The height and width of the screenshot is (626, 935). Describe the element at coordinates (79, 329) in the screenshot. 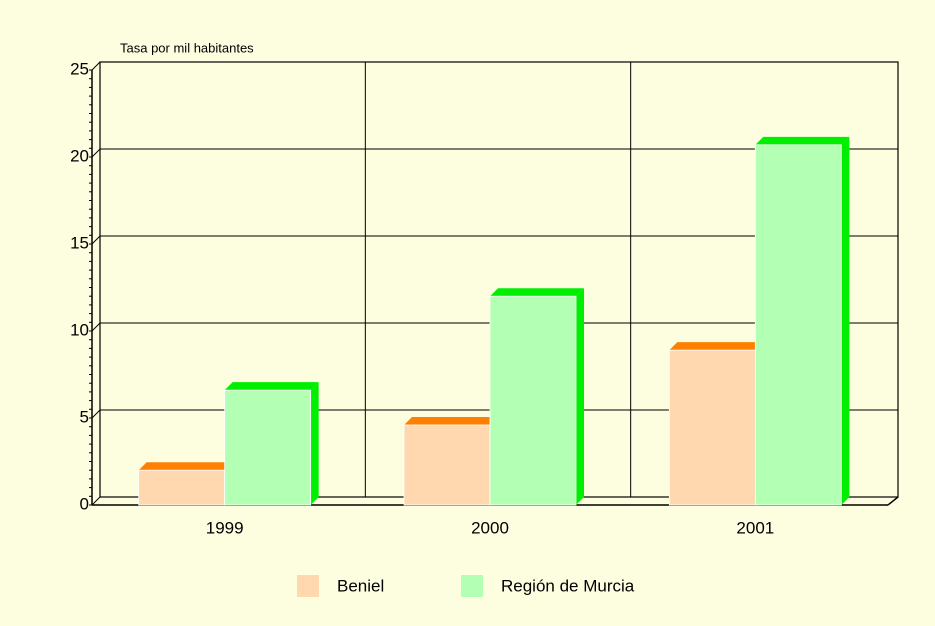

I see `y-tick-label: 10` at that location.